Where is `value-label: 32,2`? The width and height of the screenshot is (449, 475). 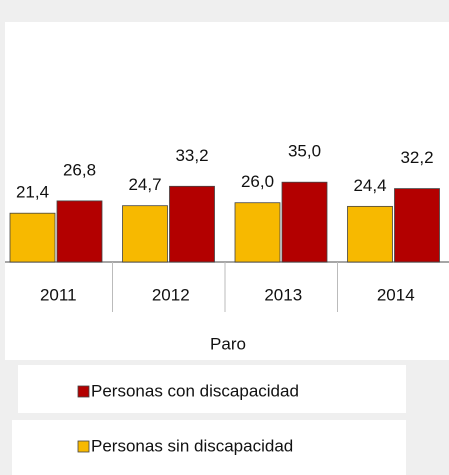 value-label: 32,2 is located at coordinates (416, 157).